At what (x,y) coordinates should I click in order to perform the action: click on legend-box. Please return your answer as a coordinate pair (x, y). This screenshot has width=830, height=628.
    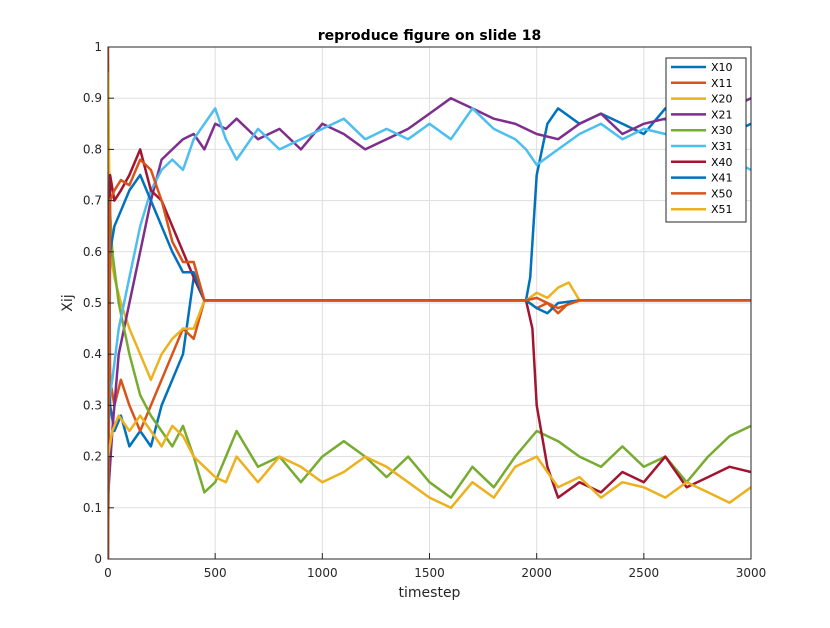
    Looking at the image, I should click on (706, 140).